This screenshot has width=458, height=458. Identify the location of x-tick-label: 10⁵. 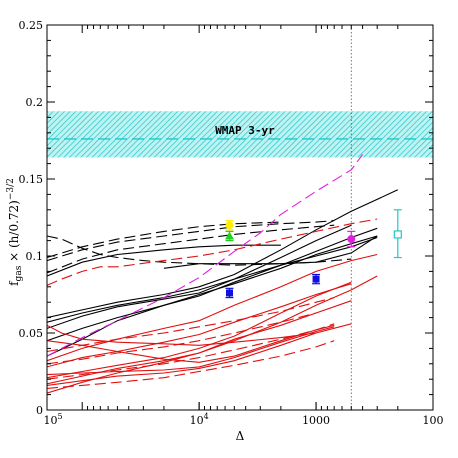
(52, 419).